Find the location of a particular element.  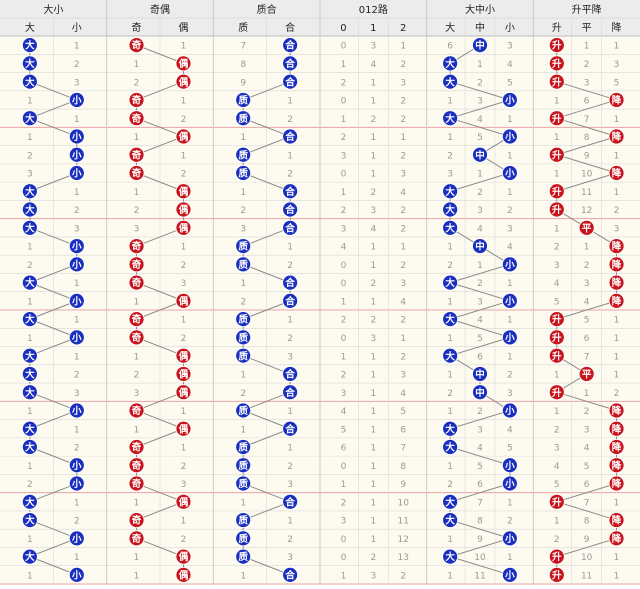

column-header-3-1: 1 is located at coordinates (373, 28).